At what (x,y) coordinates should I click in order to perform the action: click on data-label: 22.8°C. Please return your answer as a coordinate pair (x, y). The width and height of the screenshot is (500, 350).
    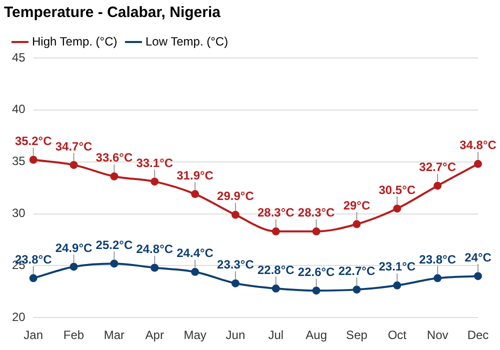
    Looking at the image, I should click on (276, 269).